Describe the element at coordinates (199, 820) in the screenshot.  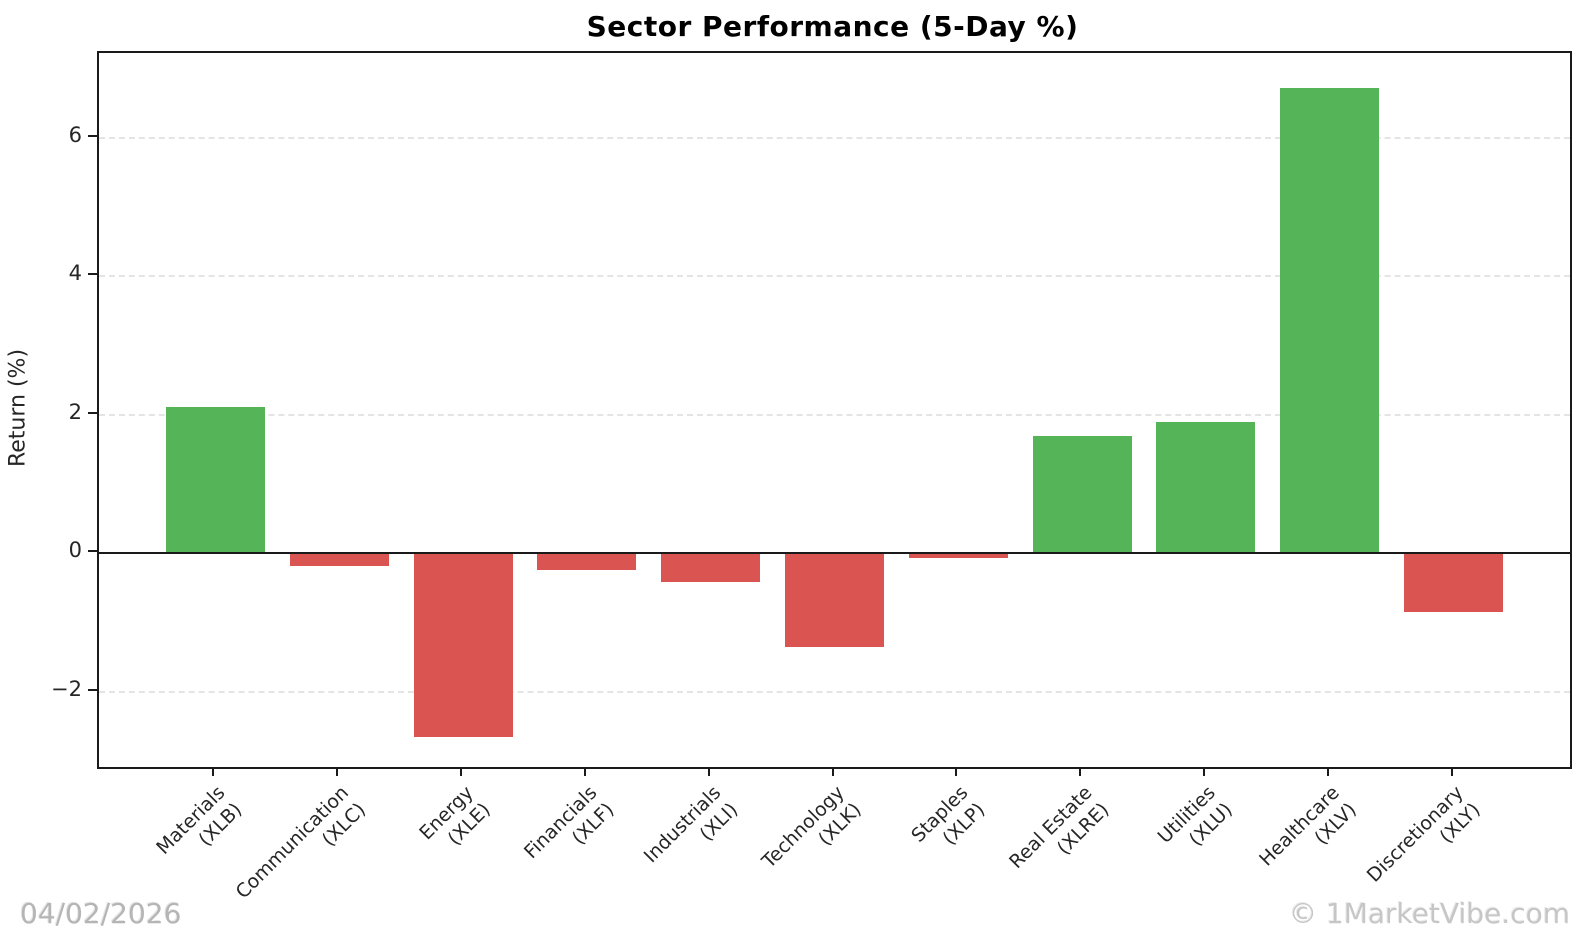
I see `x-tick-label-text: Materials (XLB)` at that location.